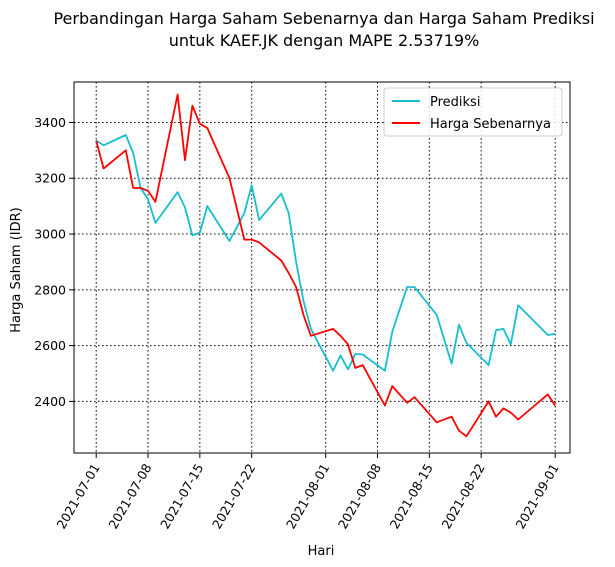  What do you see at coordinates (359, 496) in the screenshot?
I see `x-tick-label: 2021-08-08` at bounding box center [359, 496].